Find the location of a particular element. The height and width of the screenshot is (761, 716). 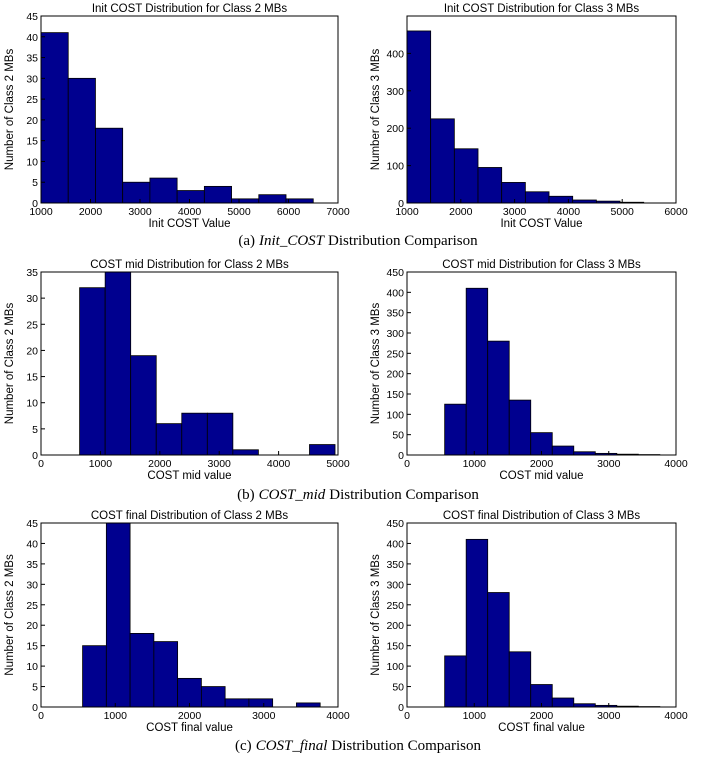

caption-term: Init_COST is located at coordinates (292, 241).